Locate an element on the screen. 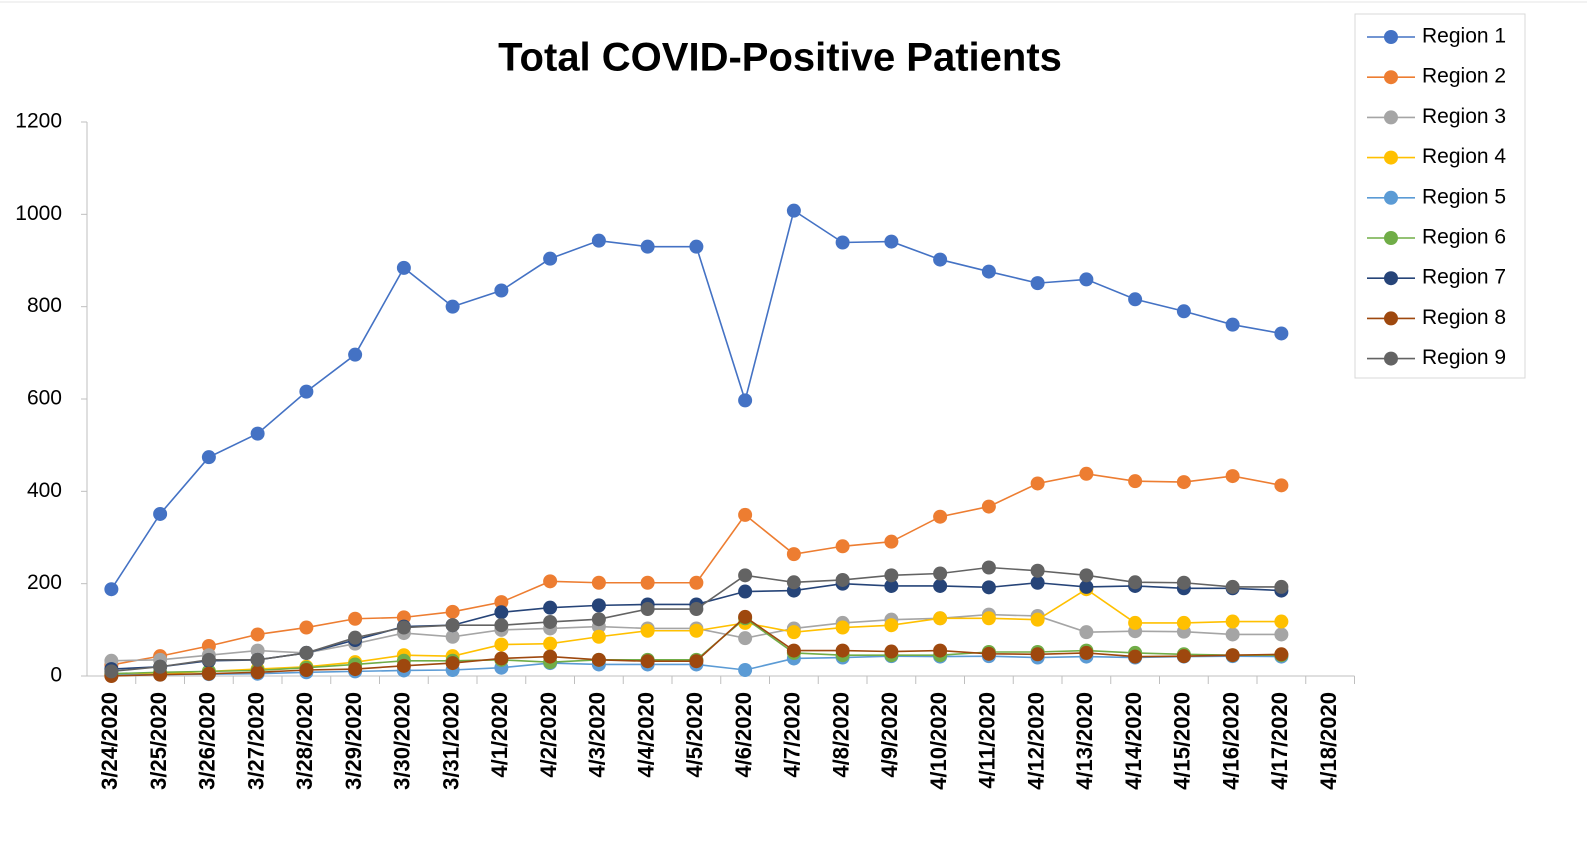 This screenshot has width=1587, height=846. legend-label: Region 2 is located at coordinates (1464, 76).